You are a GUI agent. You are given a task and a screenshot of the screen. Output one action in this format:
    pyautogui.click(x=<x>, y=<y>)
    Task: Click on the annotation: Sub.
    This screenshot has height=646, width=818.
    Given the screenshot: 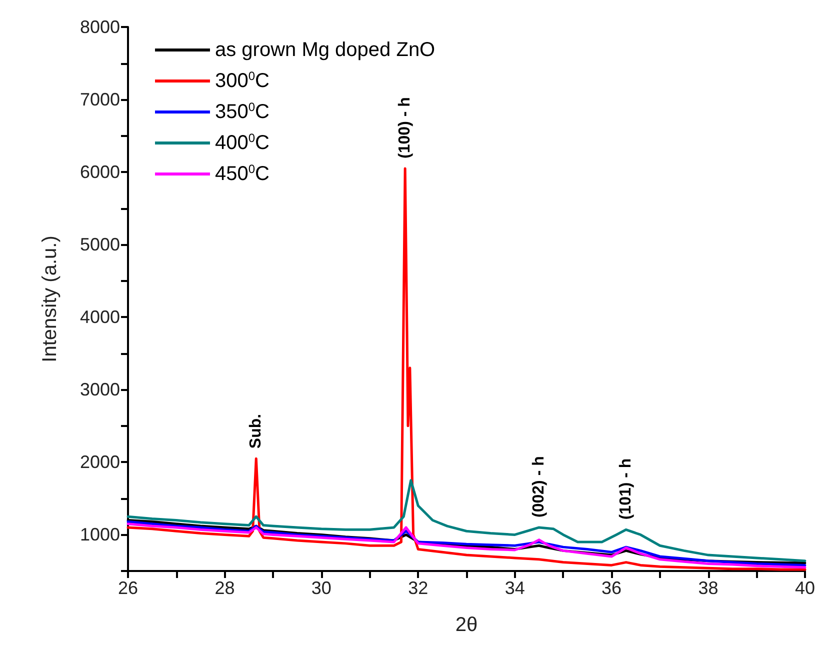 What is the action you would take?
    pyautogui.click(x=256, y=431)
    